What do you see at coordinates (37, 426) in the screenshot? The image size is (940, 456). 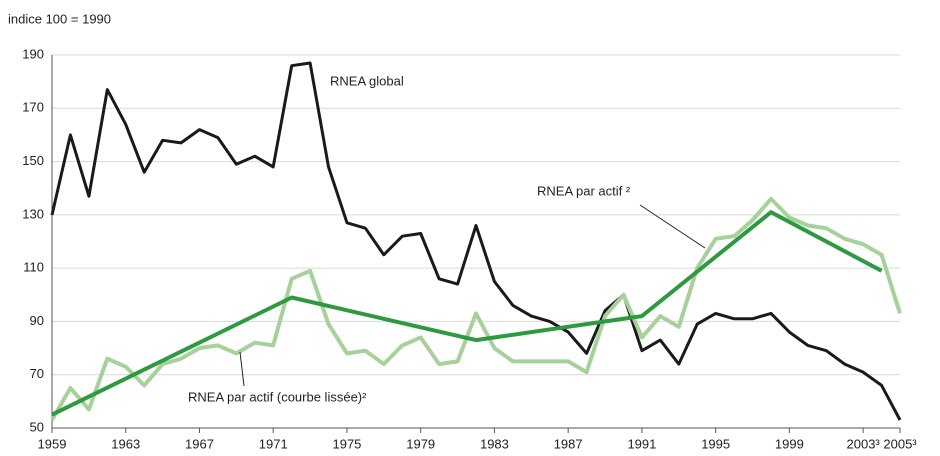 I see `y-tick-label: 50` at bounding box center [37, 426].